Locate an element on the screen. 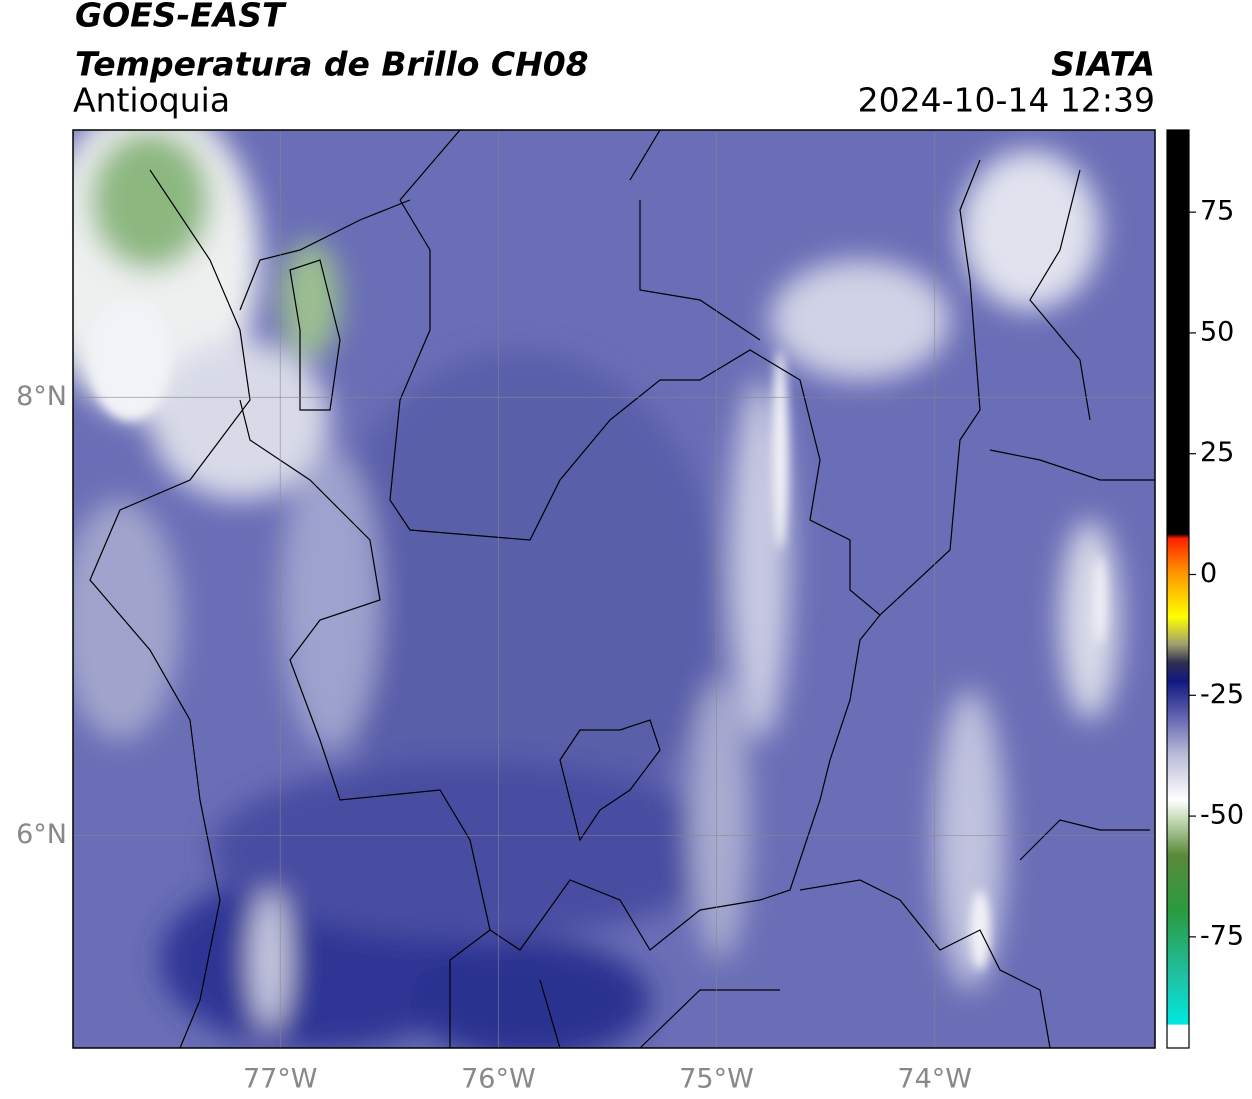 This screenshot has height=1099, width=1252. colorbar-tick-label: 25 is located at coordinates (1217, 452).